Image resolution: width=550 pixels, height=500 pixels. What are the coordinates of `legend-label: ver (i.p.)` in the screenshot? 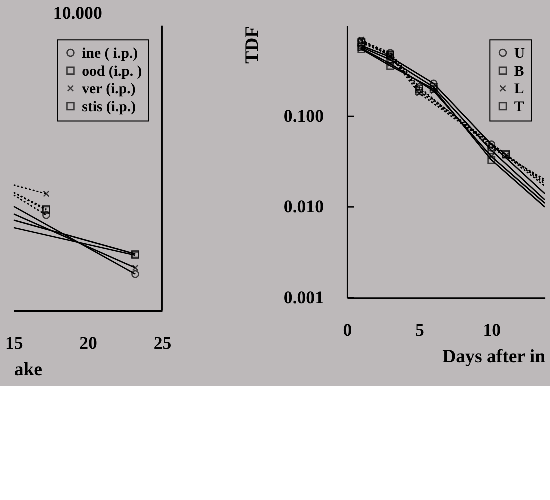 It's located at (109, 90).